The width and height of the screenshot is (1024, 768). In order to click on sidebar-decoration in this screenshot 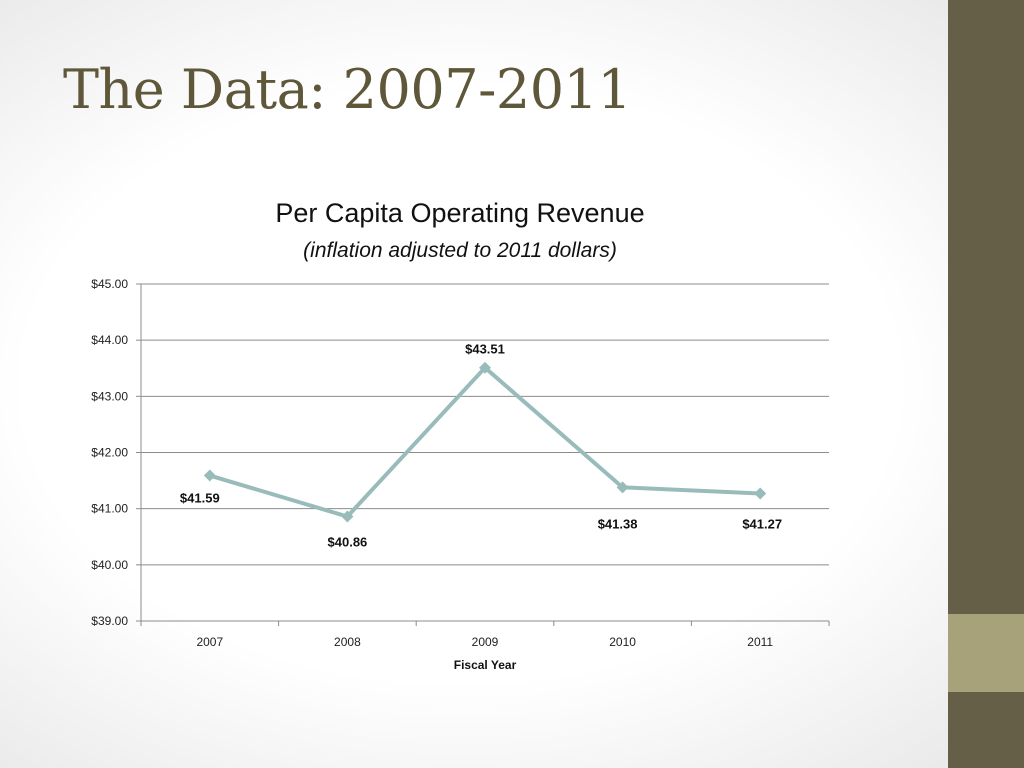, I will do `click(986, 384)`.